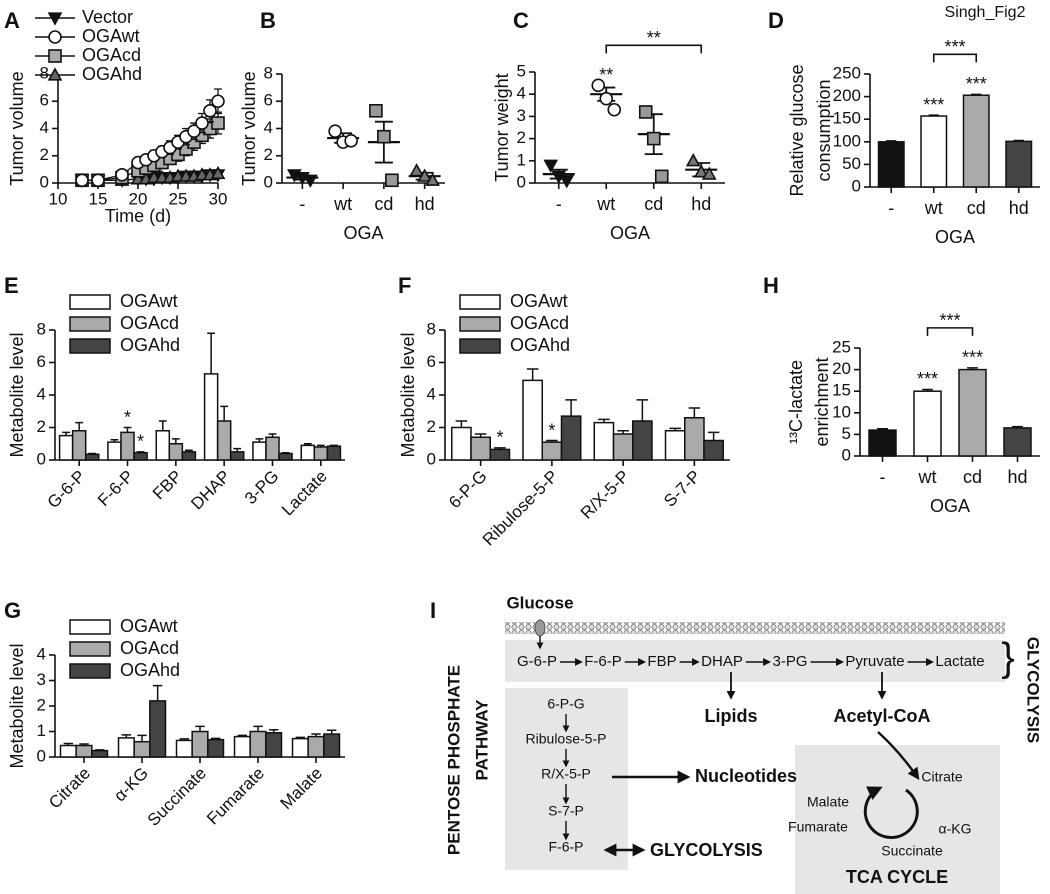  Describe the element at coordinates (846, 433) in the screenshot. I see `y-tick-label: 5` at that location.